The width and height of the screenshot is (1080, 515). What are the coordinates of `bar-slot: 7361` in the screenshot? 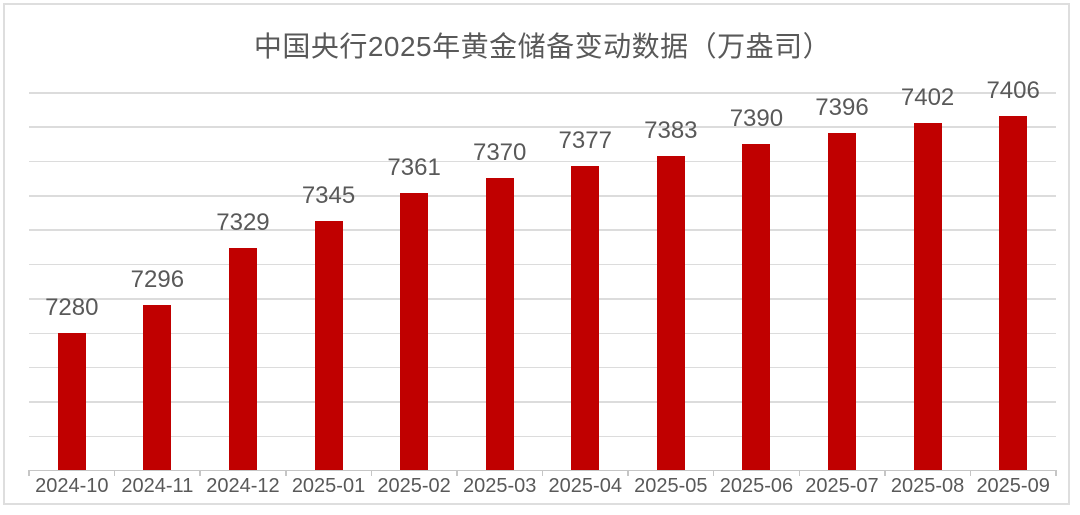 It's located at (414, 281).